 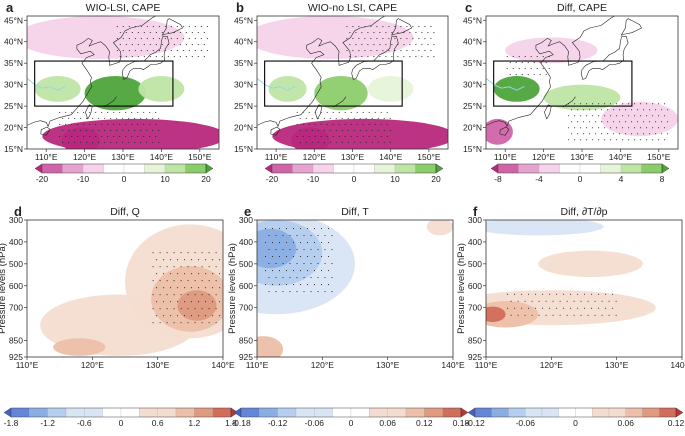 I want to click on colorbar-tick-label: 20, so click(x=206, y=179).